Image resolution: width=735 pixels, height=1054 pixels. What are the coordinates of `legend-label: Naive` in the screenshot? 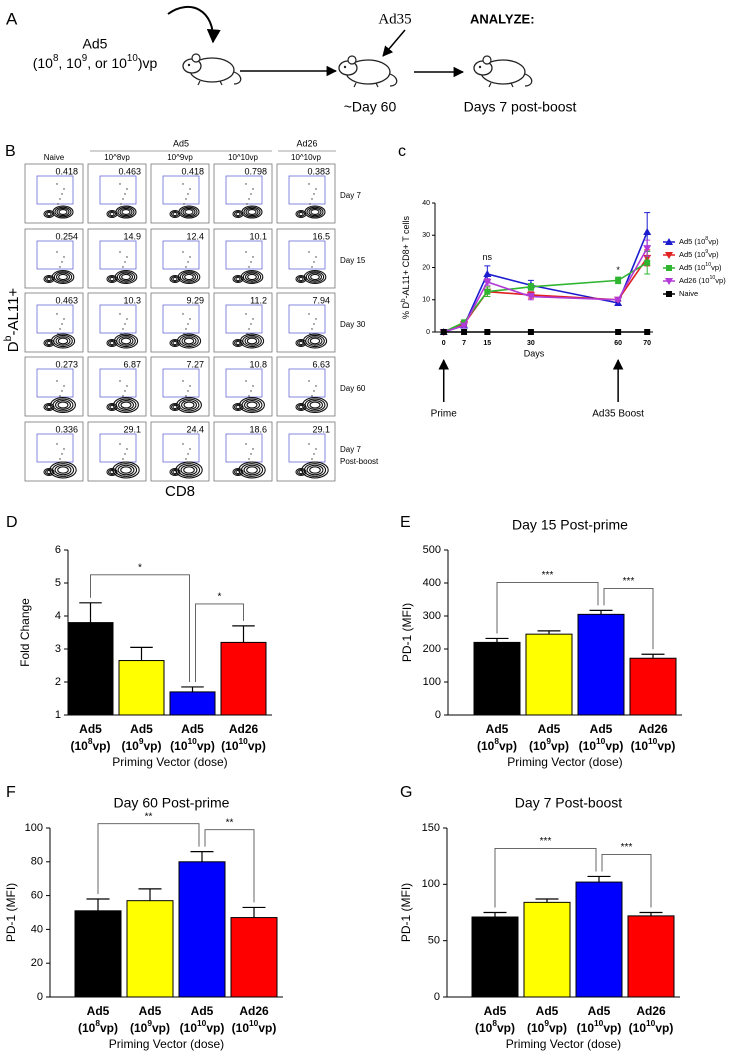 It's located at (688, 293).